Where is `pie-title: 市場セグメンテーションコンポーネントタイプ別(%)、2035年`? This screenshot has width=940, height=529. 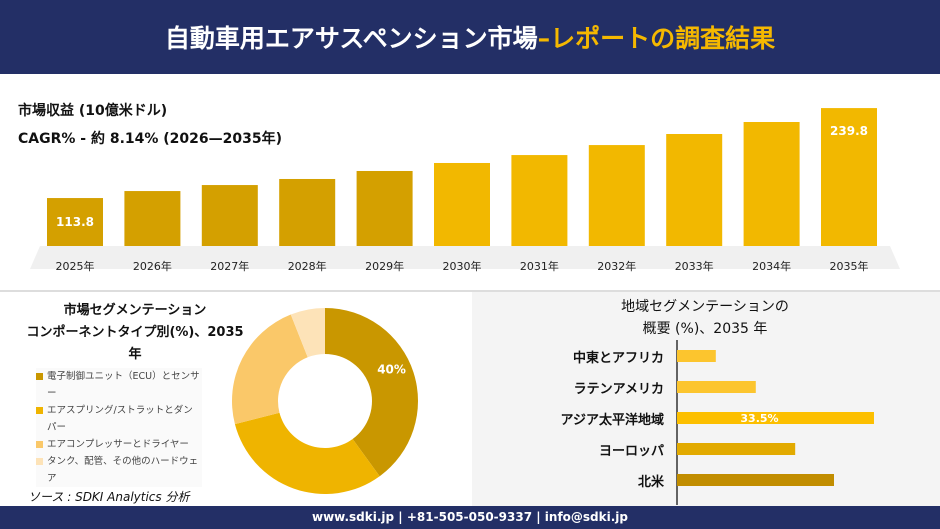 pie-title: 市場セグメンテーションコンポーネントタイプ別(%)、2035年 is located at coordinates (135, 333).